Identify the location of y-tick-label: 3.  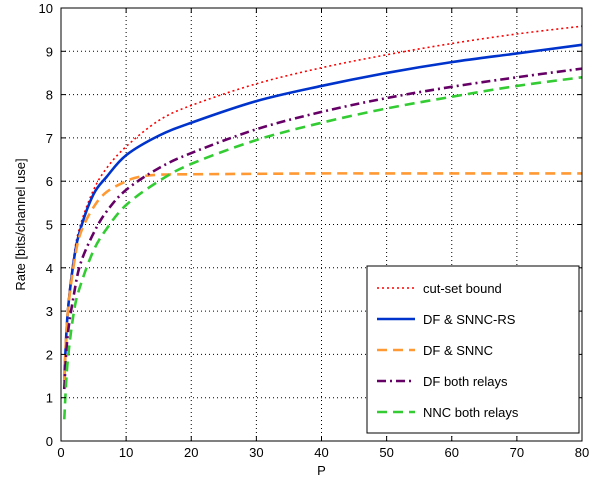
(49, 311).